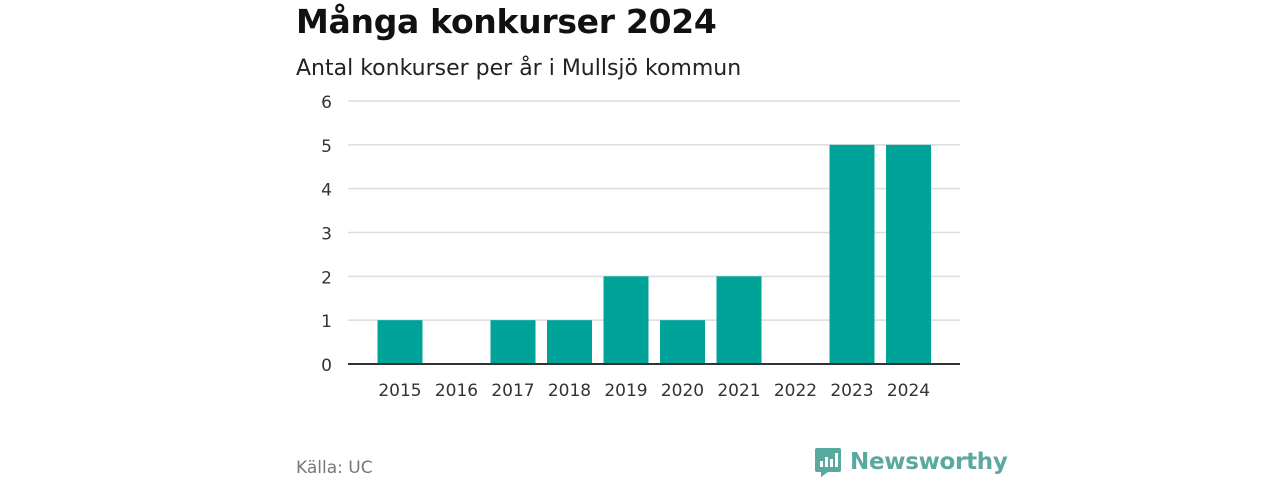 The width and height of the screenshot is (1280, 480). Describe the element at coordinates (326, 103) in the screenshot. I see `y-tick-label: 6` at that location.